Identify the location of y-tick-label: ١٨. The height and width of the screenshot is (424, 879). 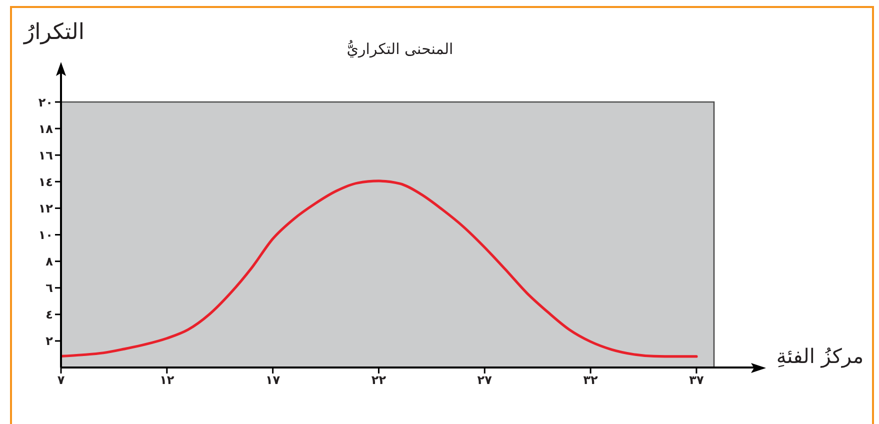
(46, 129).